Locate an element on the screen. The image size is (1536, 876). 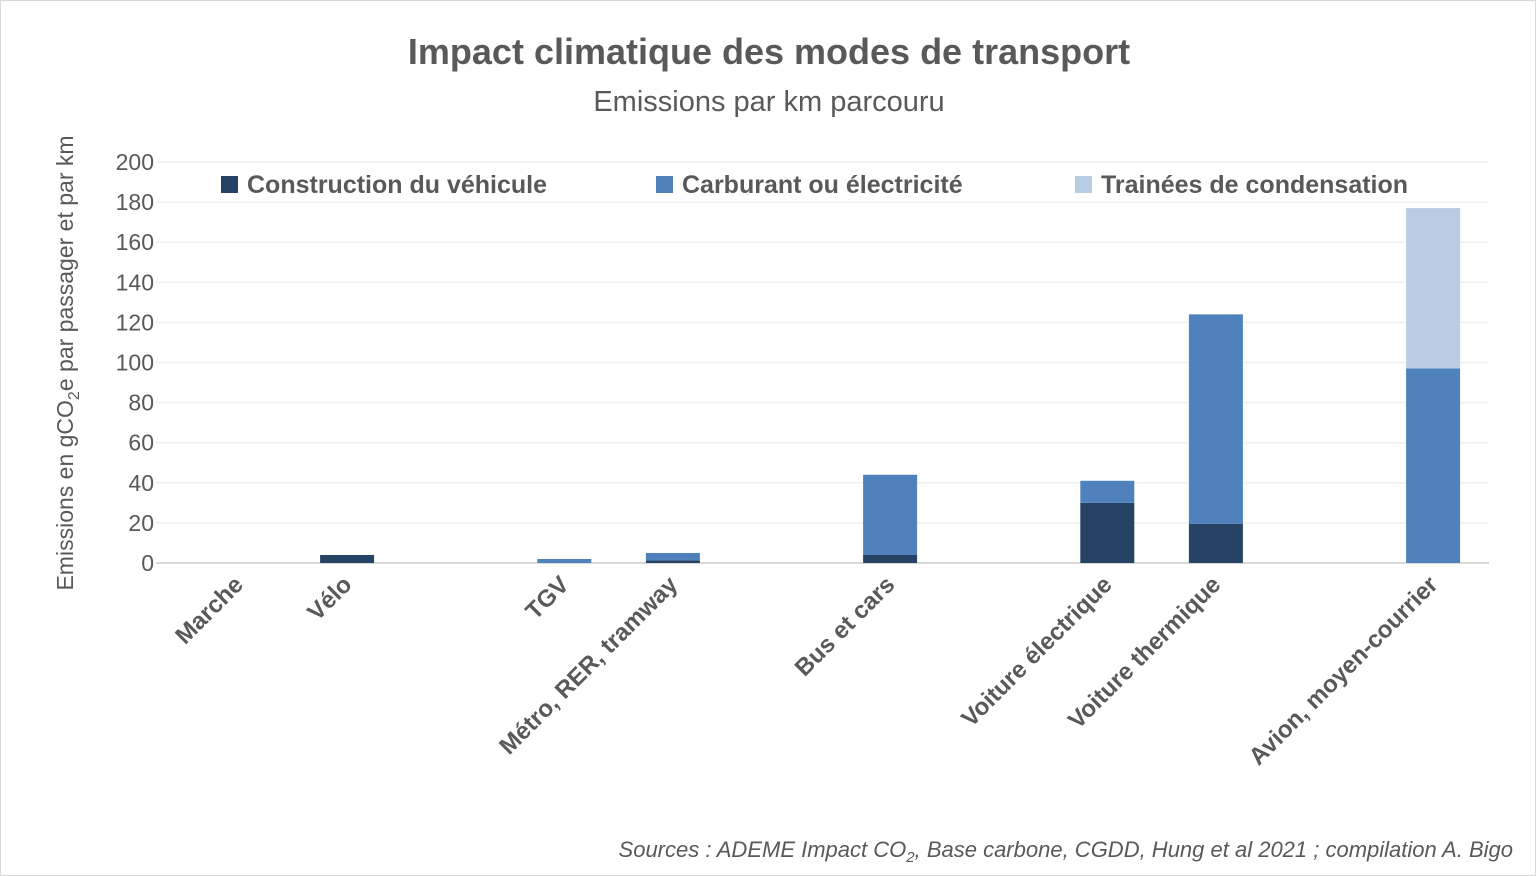
x-tick-label: Marche is located at coordinates (209, 610).